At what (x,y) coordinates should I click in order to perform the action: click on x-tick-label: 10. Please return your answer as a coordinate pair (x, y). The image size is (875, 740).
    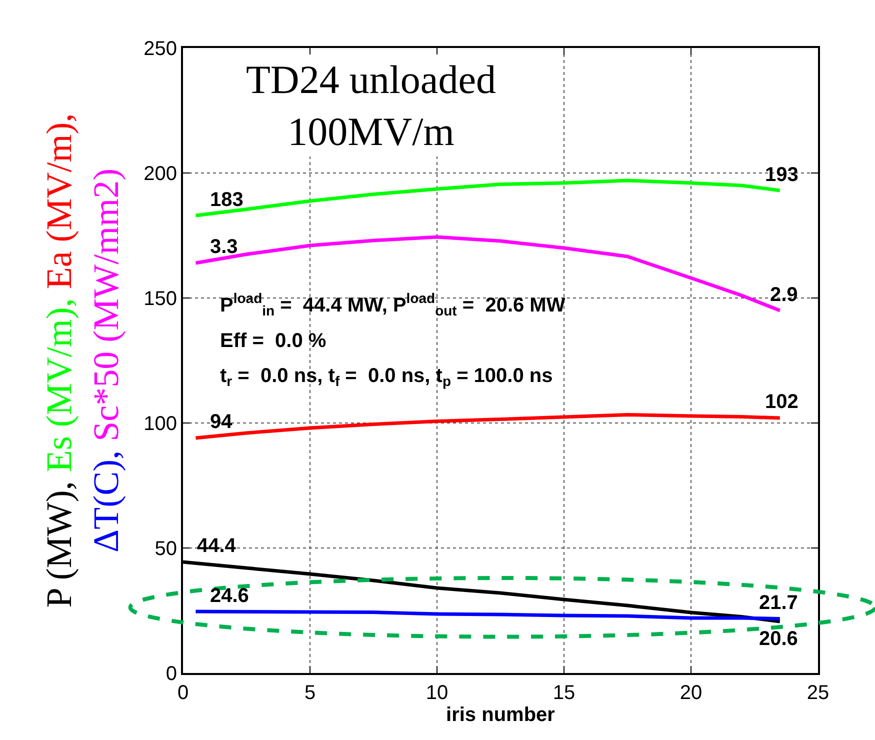
    Looking at the image, I should click on (437, 693).